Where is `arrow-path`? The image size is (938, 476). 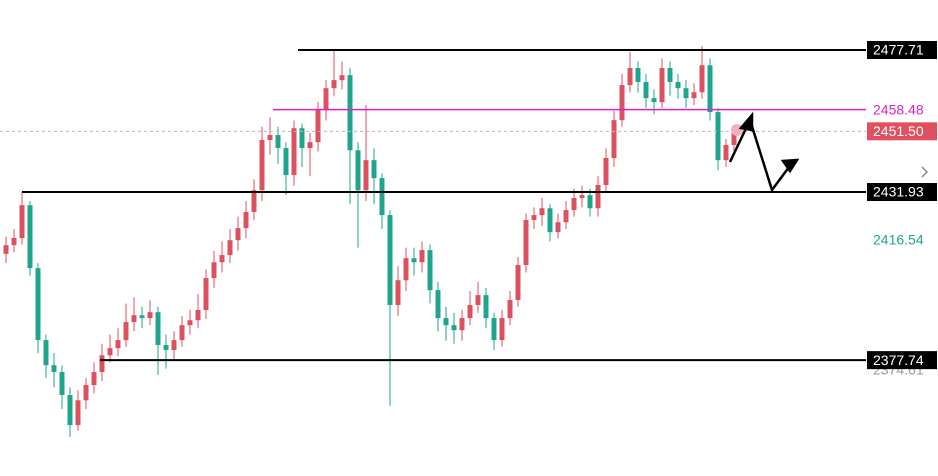 arrow-path is located at coordinates (761, 154).